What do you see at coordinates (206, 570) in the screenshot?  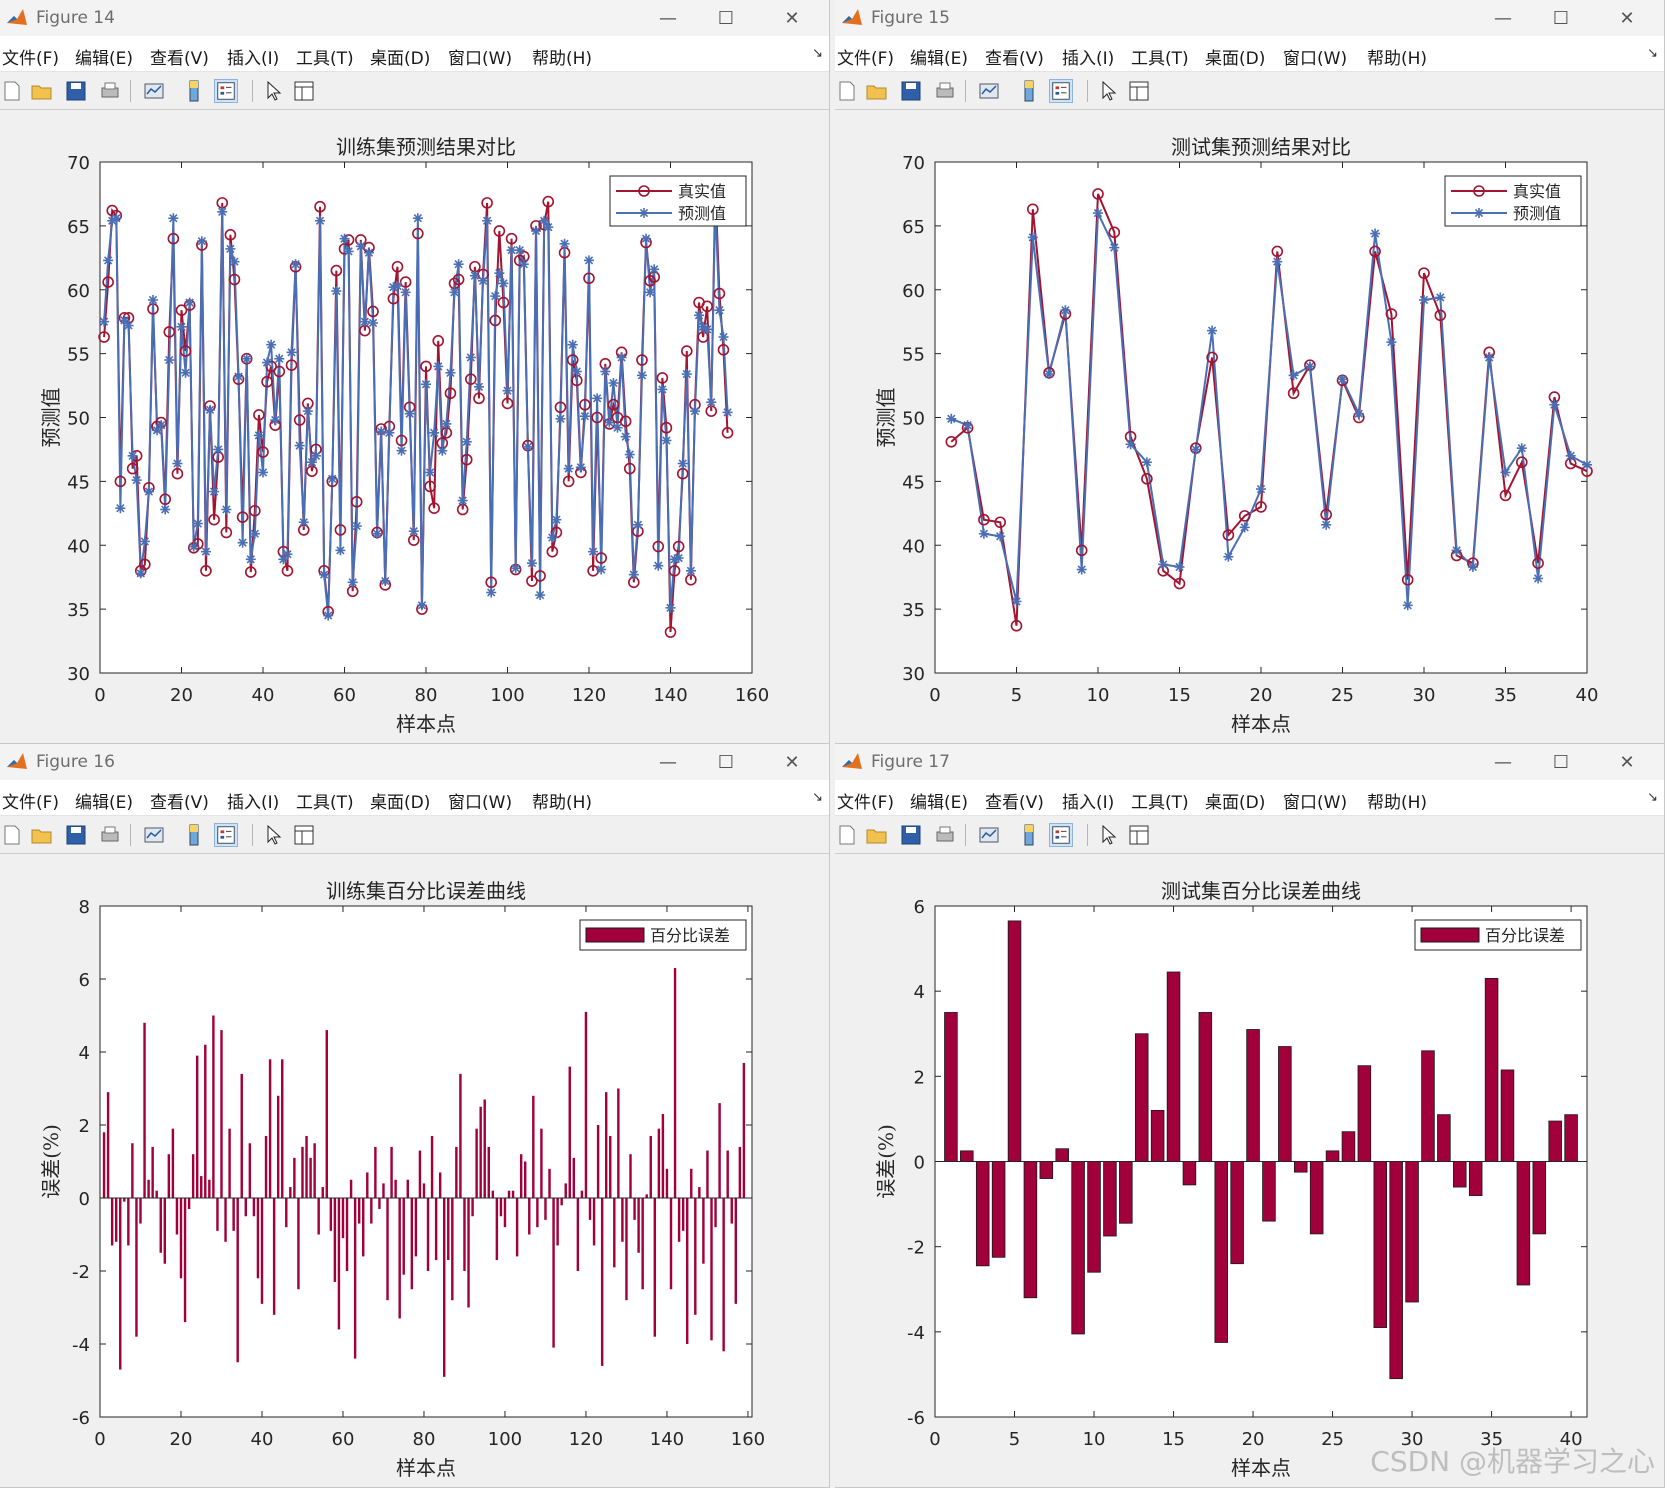 I see `true-point` at bounding box center [206, 570].